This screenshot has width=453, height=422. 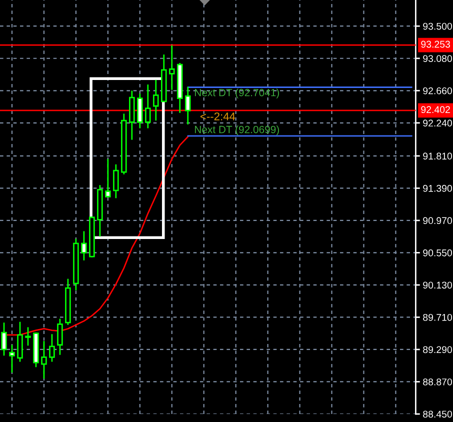 What do you see at coordinates (218, 116) in the screenshot?
I see `annotation: <--2:44` at bounding box center [218, 116].